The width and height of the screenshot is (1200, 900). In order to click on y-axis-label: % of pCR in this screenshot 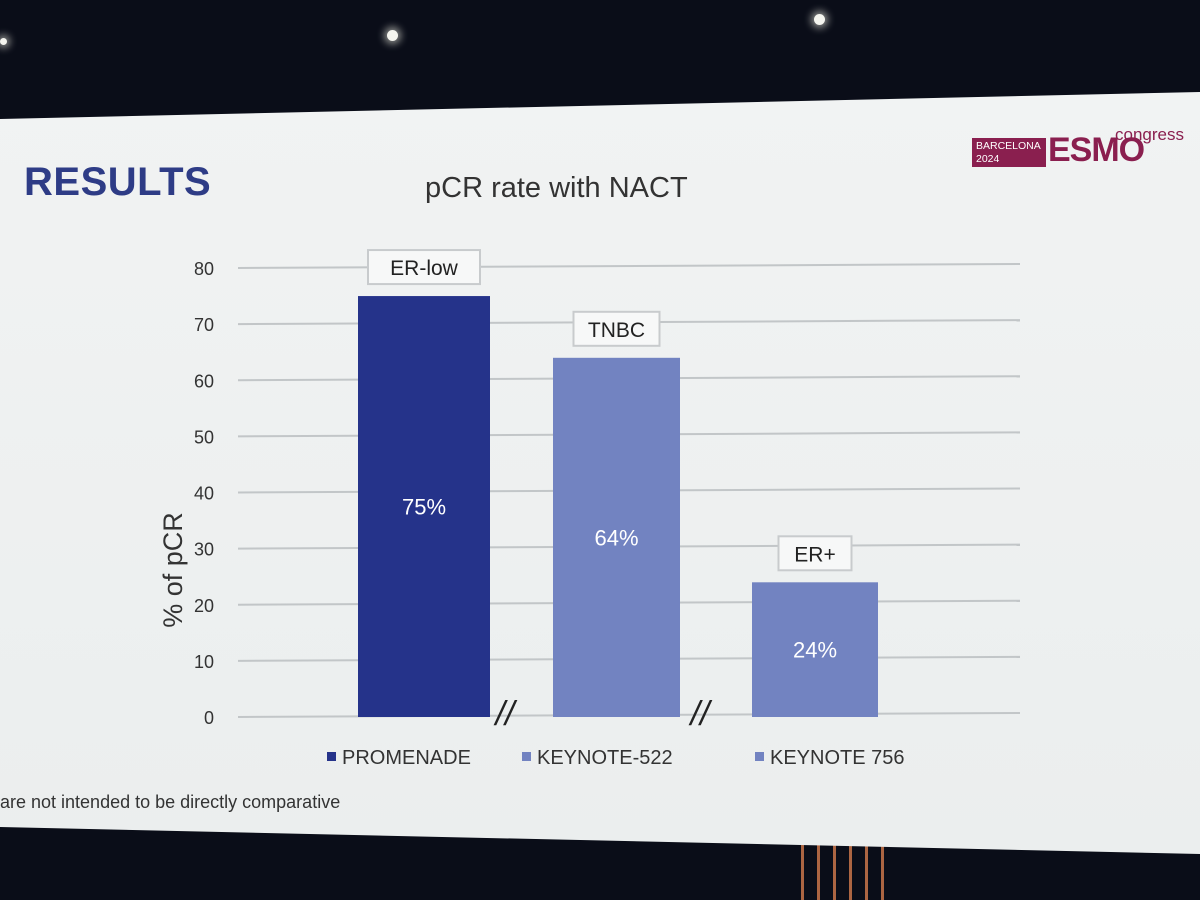, I will do `click(173, 570)`.